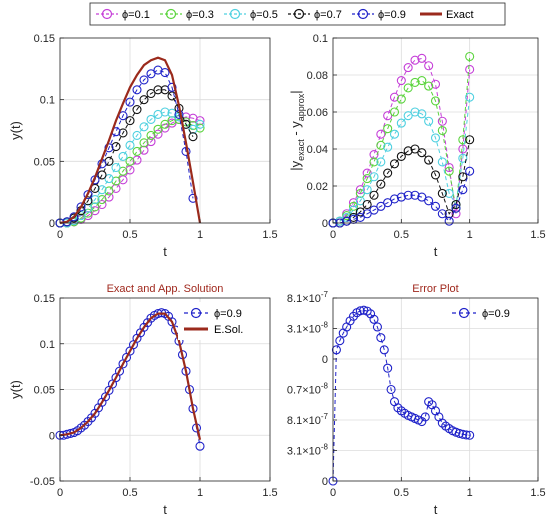 Image resolution: width=550 pixels, height=526 pixels. What do you see at coordinates (165, 251) in the screenshot?
I see `x-axis-label: t` at bounding box center [165, 251].